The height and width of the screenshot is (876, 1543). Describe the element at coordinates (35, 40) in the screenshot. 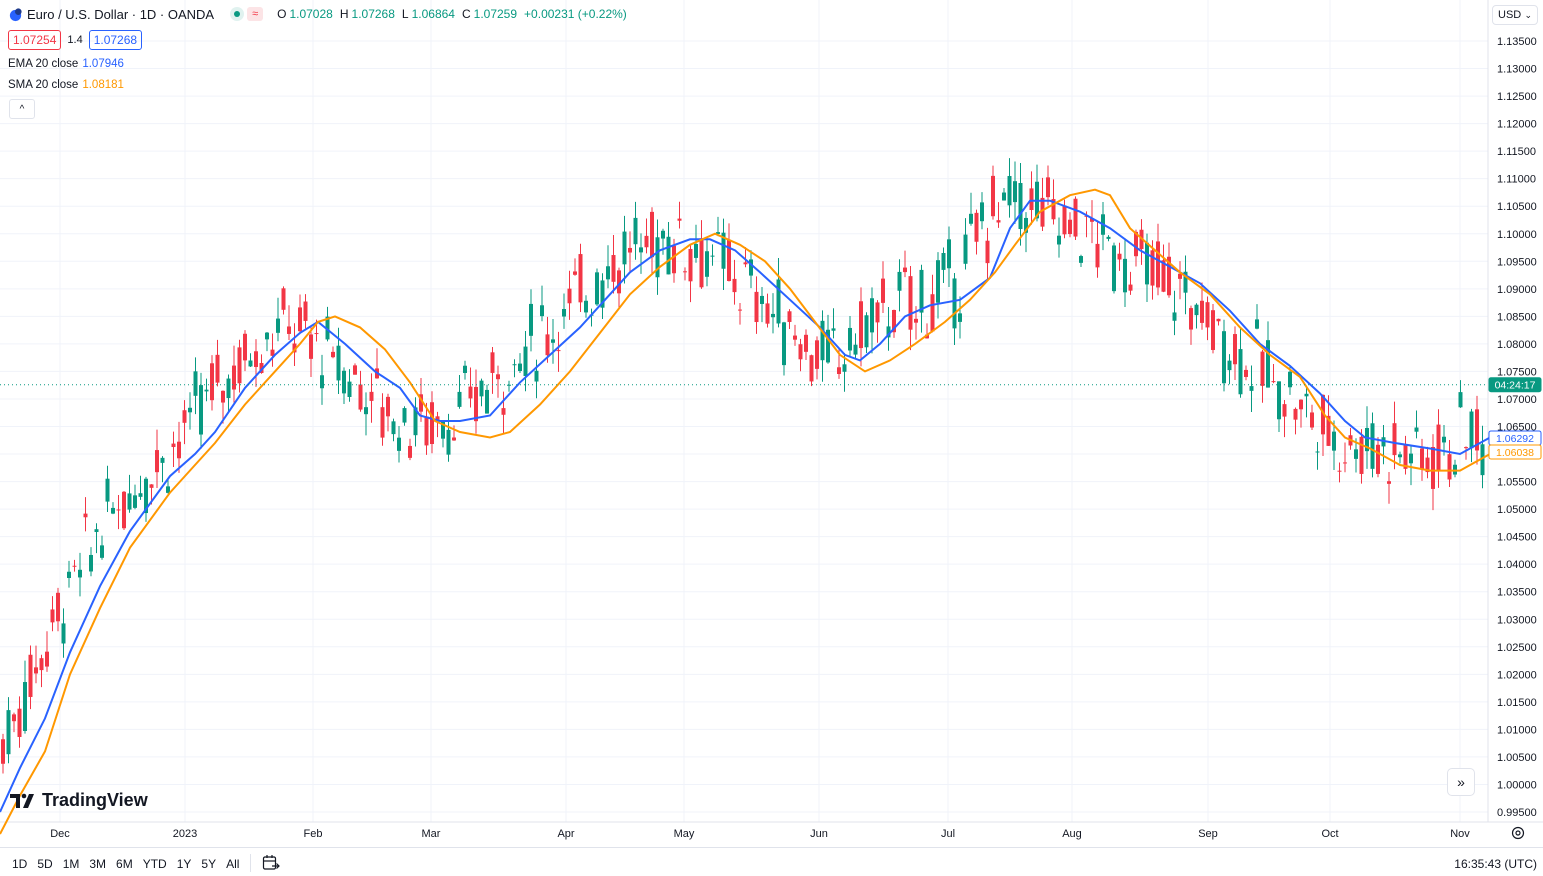

I see `sell-price-button: 1.07254` at that location.